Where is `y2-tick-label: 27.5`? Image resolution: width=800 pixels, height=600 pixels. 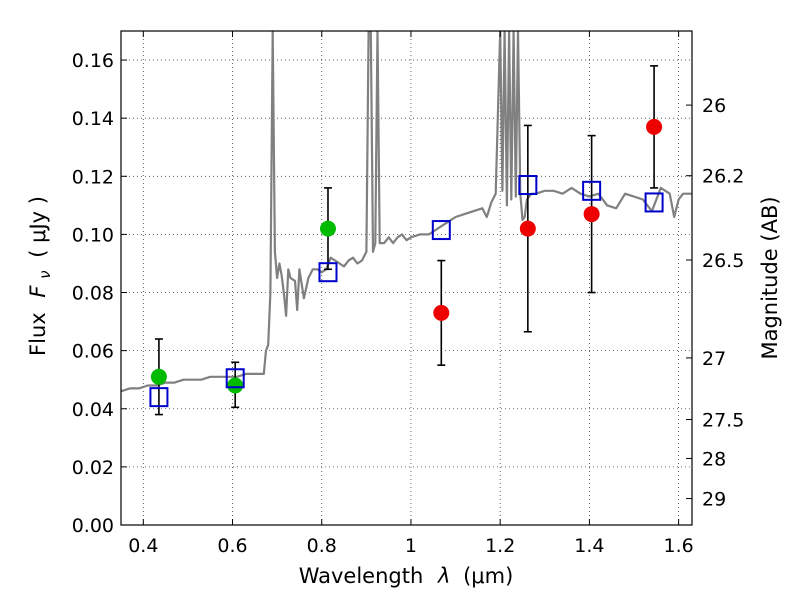
y2-tick-label: 27.5 is located at coordinates (723, 421).